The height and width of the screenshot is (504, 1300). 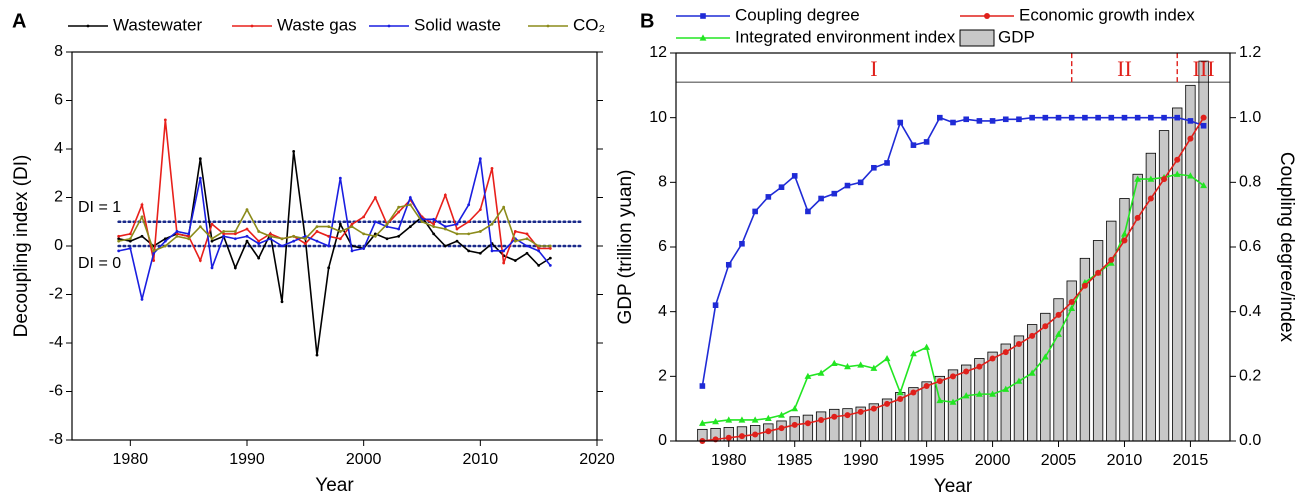 What do you see at coordinates (1016, 36) in the screenshot?
I see `legend-label: GDP` at bounding box center [1016, 36].